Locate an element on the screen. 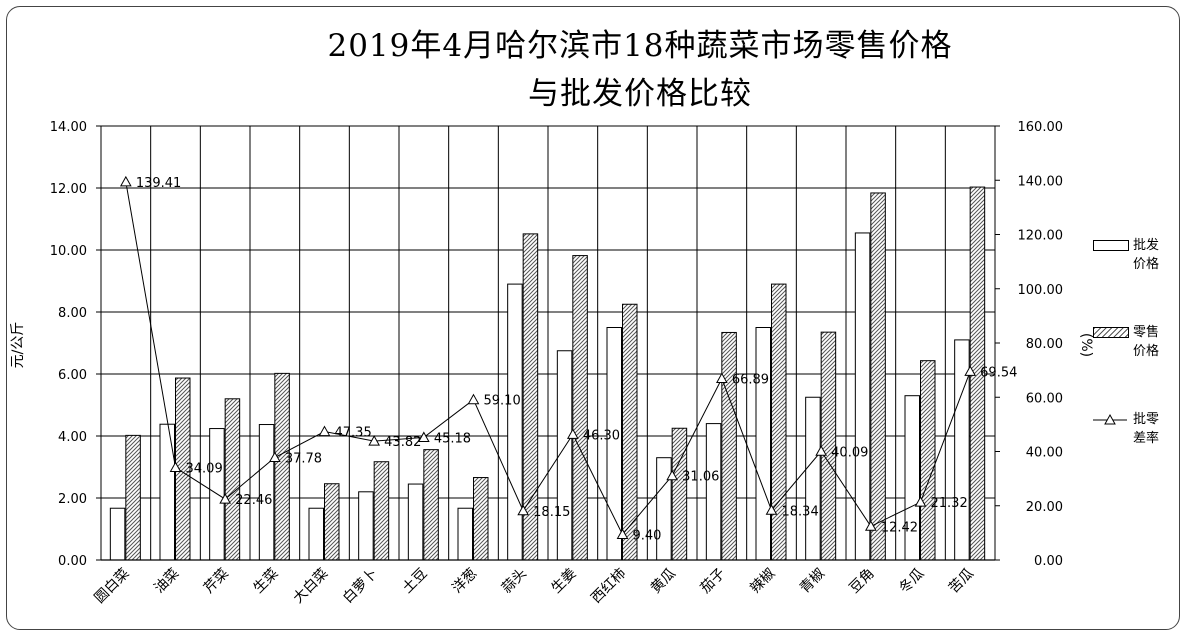  x-category-label: 土豆 is located at coordinates (415, 581).